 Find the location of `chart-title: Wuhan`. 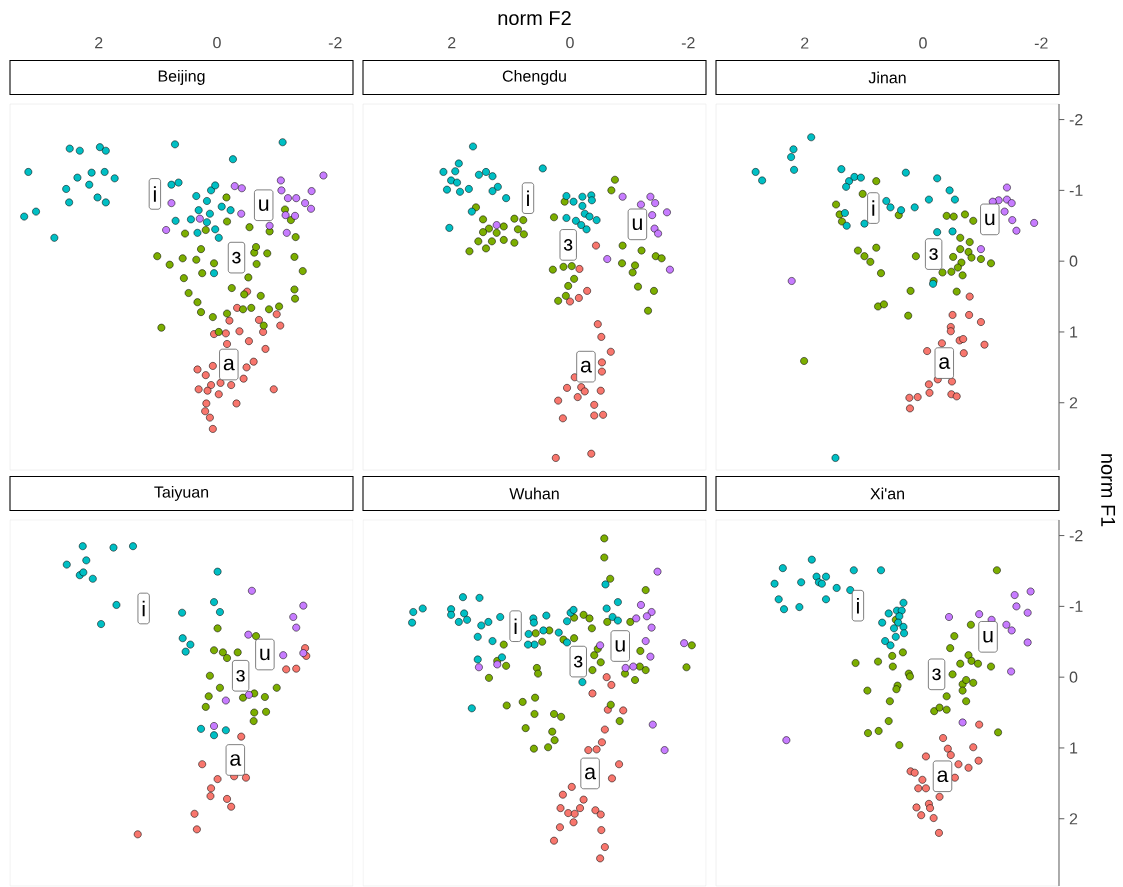

chart-title: Wuhan is located at coordinates (534, 493).